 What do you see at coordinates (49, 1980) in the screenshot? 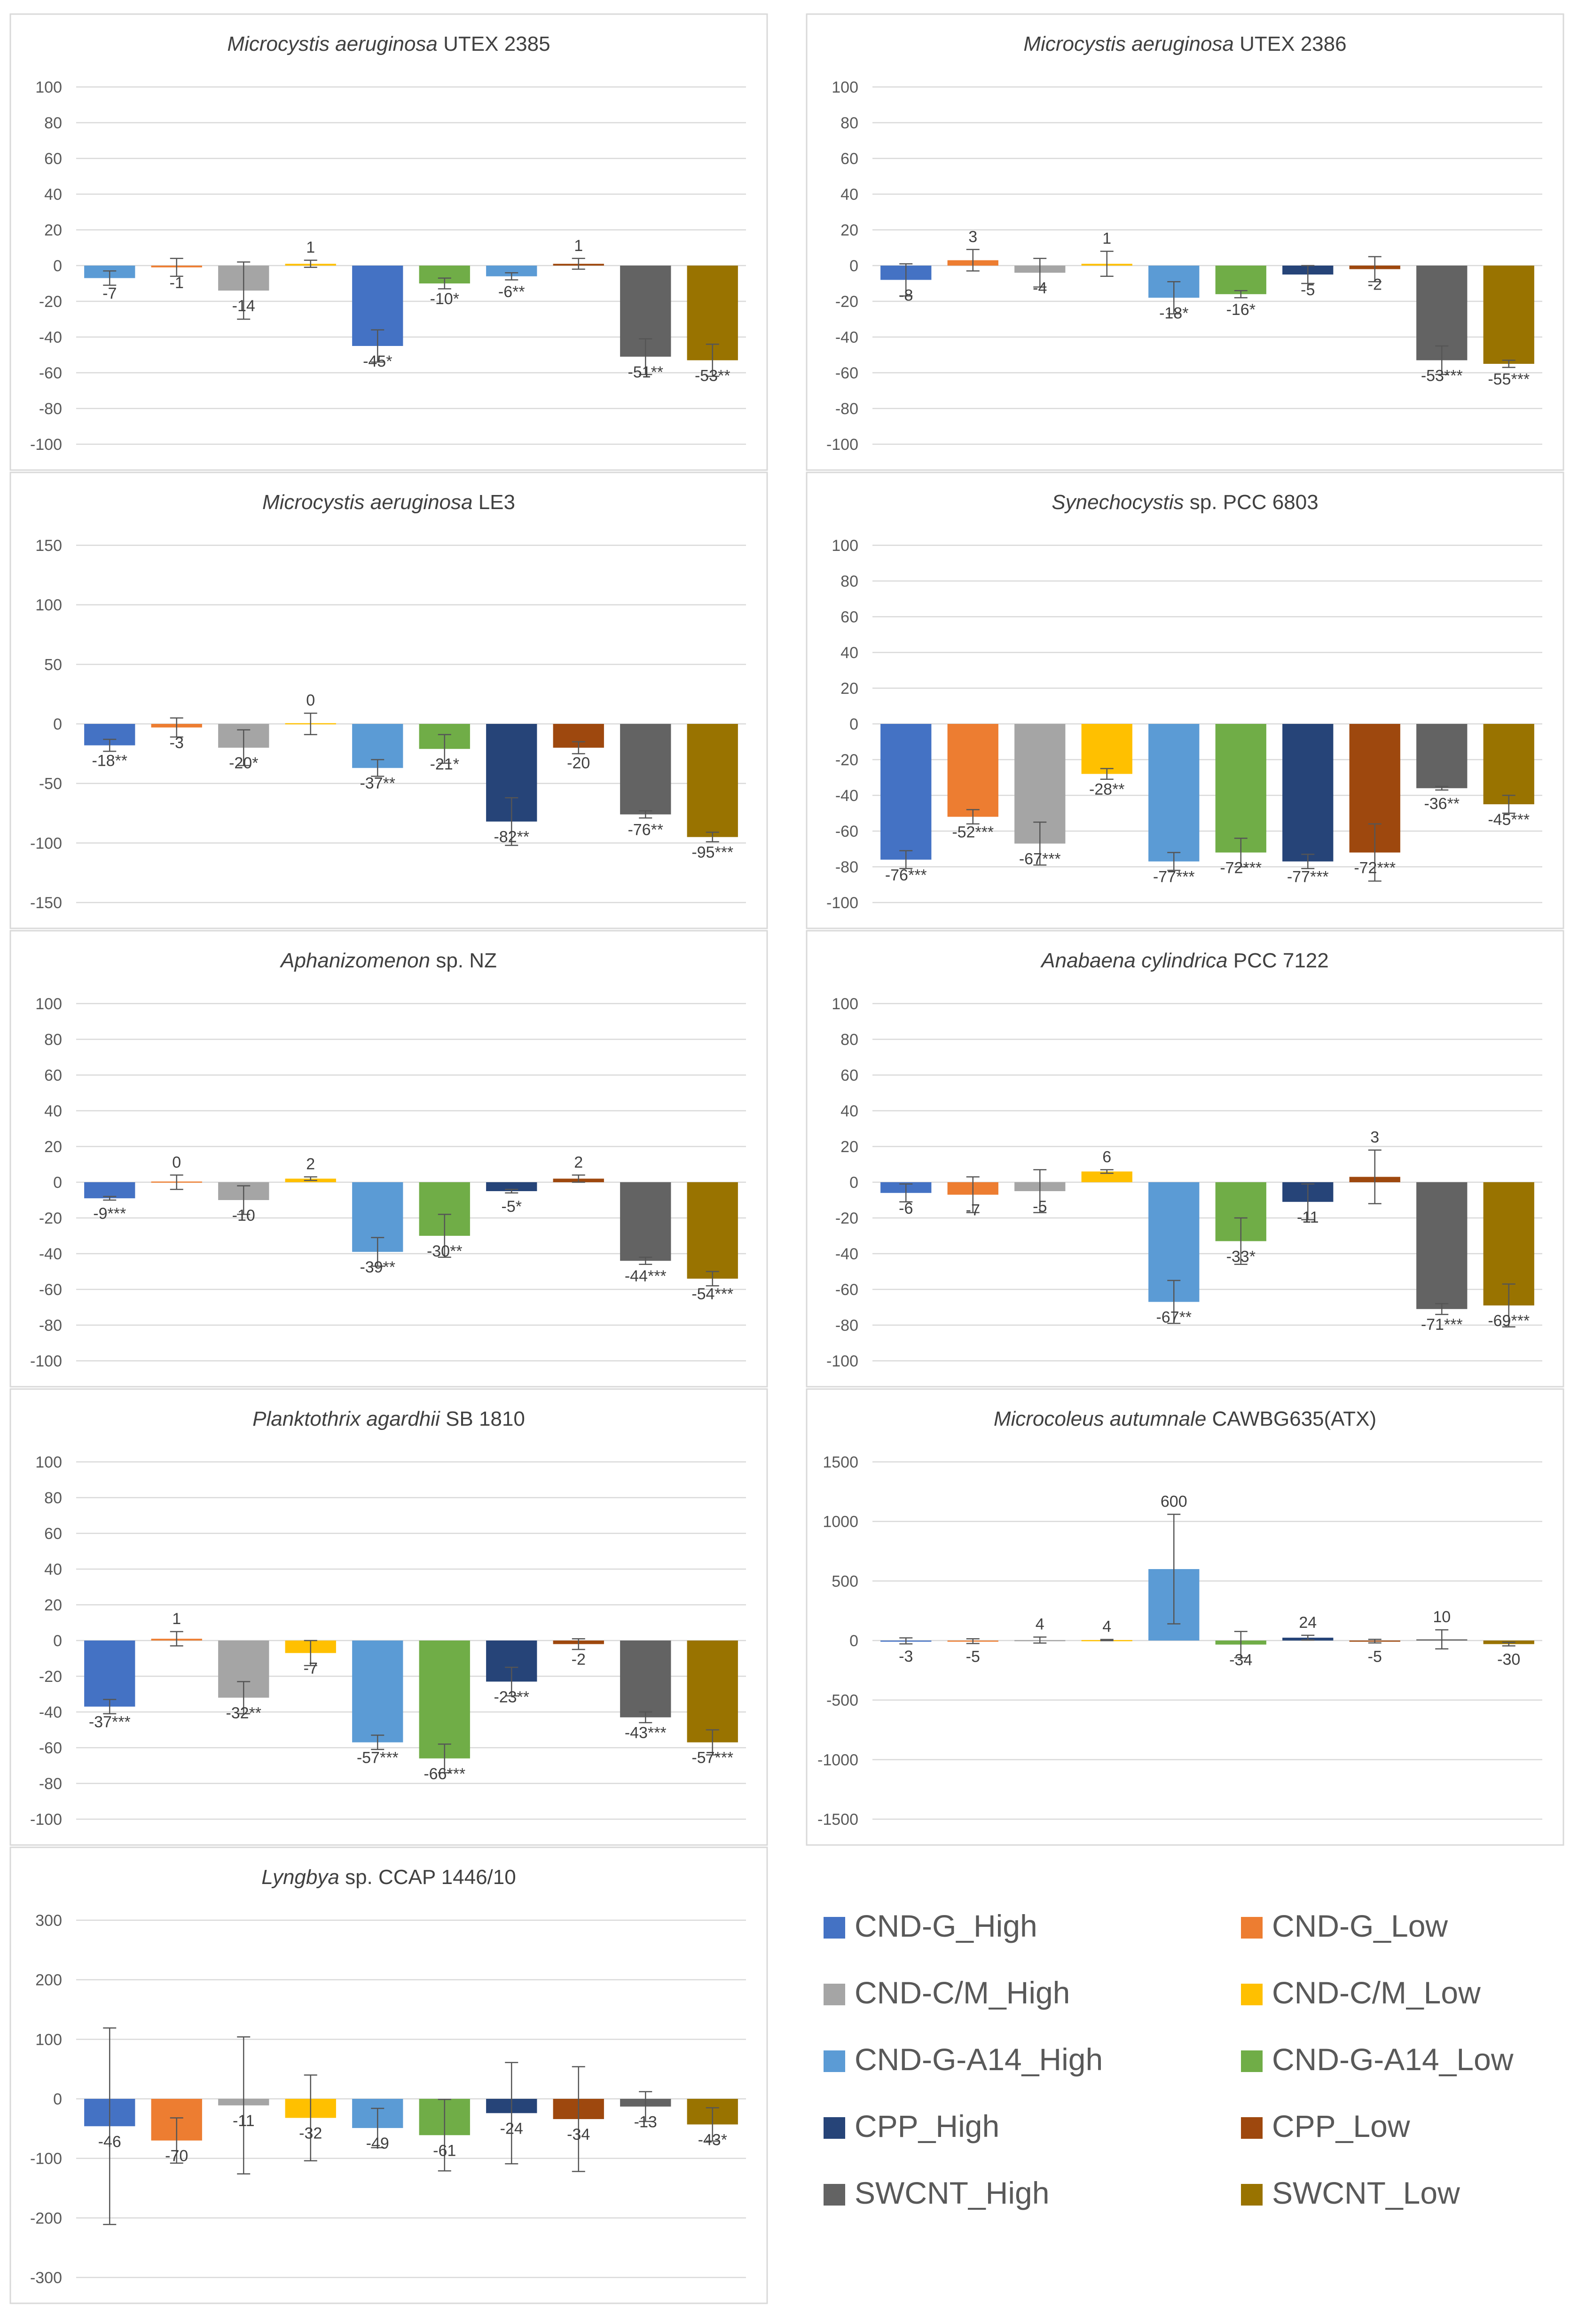
I see `y-tick-label: 200` at bounding box center [49, 1980].